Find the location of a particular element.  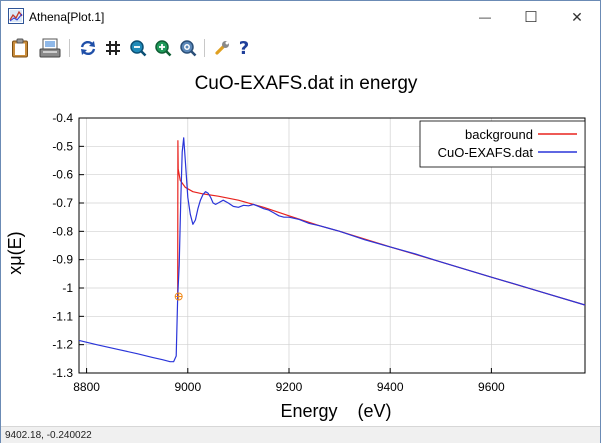

zoom-out-icon is located at coordinates (163, 48).